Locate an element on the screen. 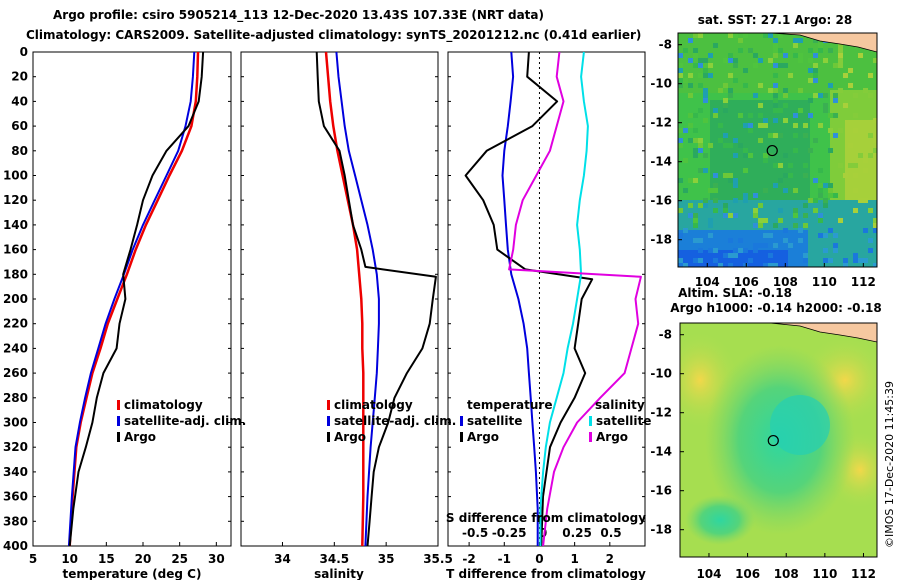  x-tick-label: 35.5 is located at coordinates (438, 559).